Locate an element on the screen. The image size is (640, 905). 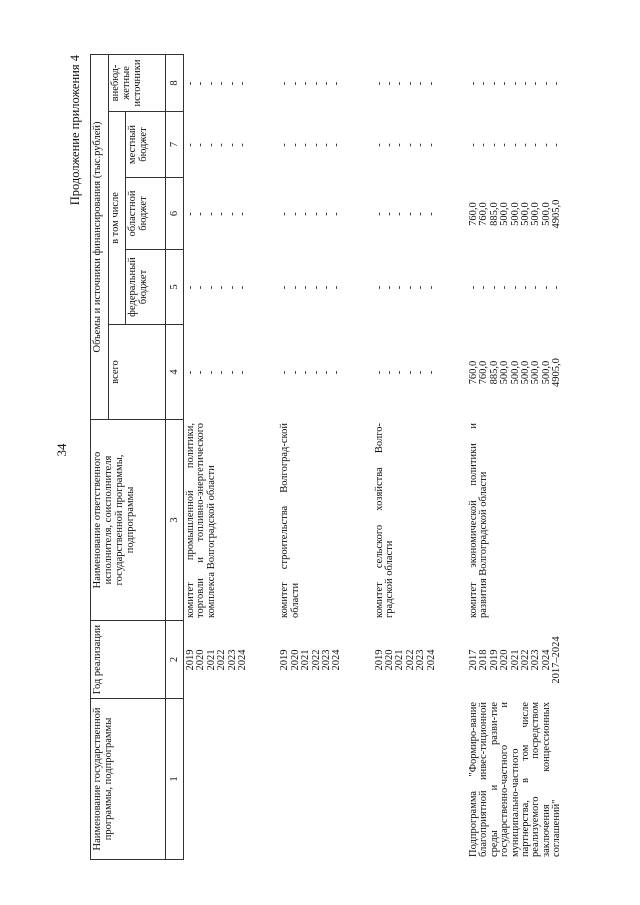
column-number: 4 is located at coordinates (174, 372).